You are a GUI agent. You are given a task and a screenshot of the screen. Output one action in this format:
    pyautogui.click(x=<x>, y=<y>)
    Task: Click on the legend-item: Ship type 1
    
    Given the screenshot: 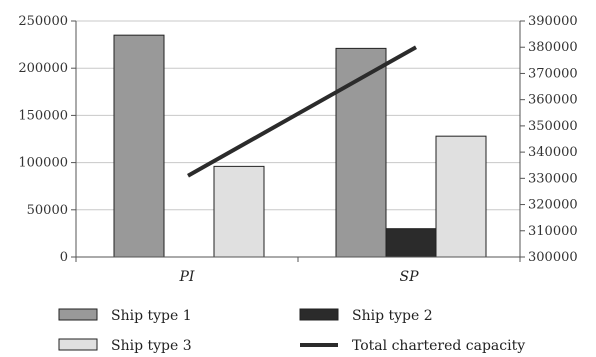 What is the action you would take?
    pyautogui.click(x=125, y=316)
    